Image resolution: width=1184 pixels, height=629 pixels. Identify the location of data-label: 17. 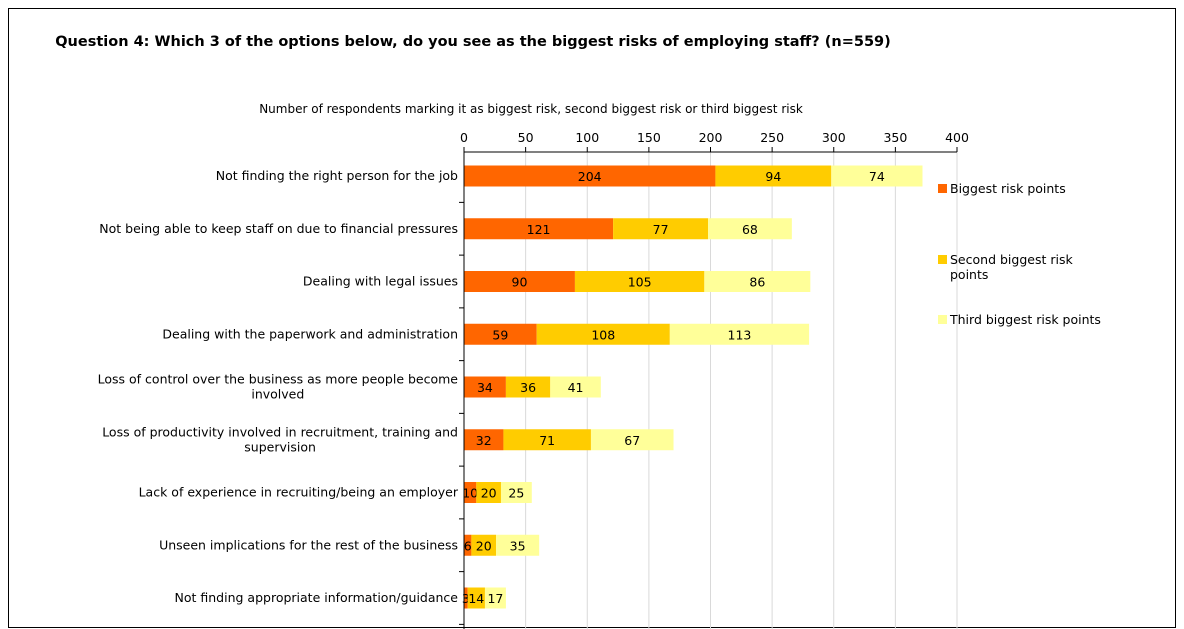
(495, 598).